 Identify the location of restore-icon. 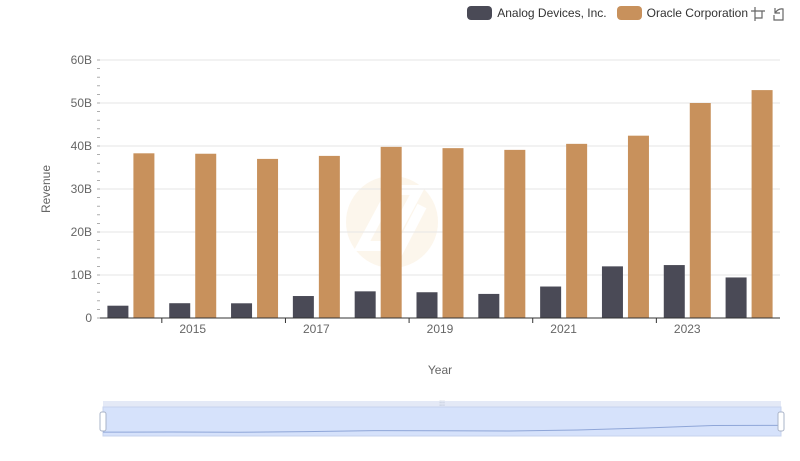
(780, 14).